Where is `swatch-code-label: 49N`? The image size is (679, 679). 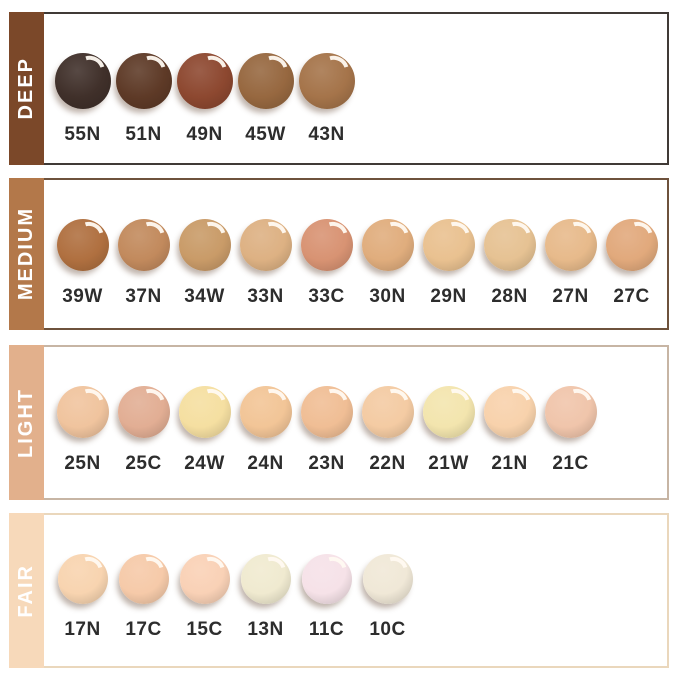
swatch-code-label: 49N is located at coordinates (204, 134).